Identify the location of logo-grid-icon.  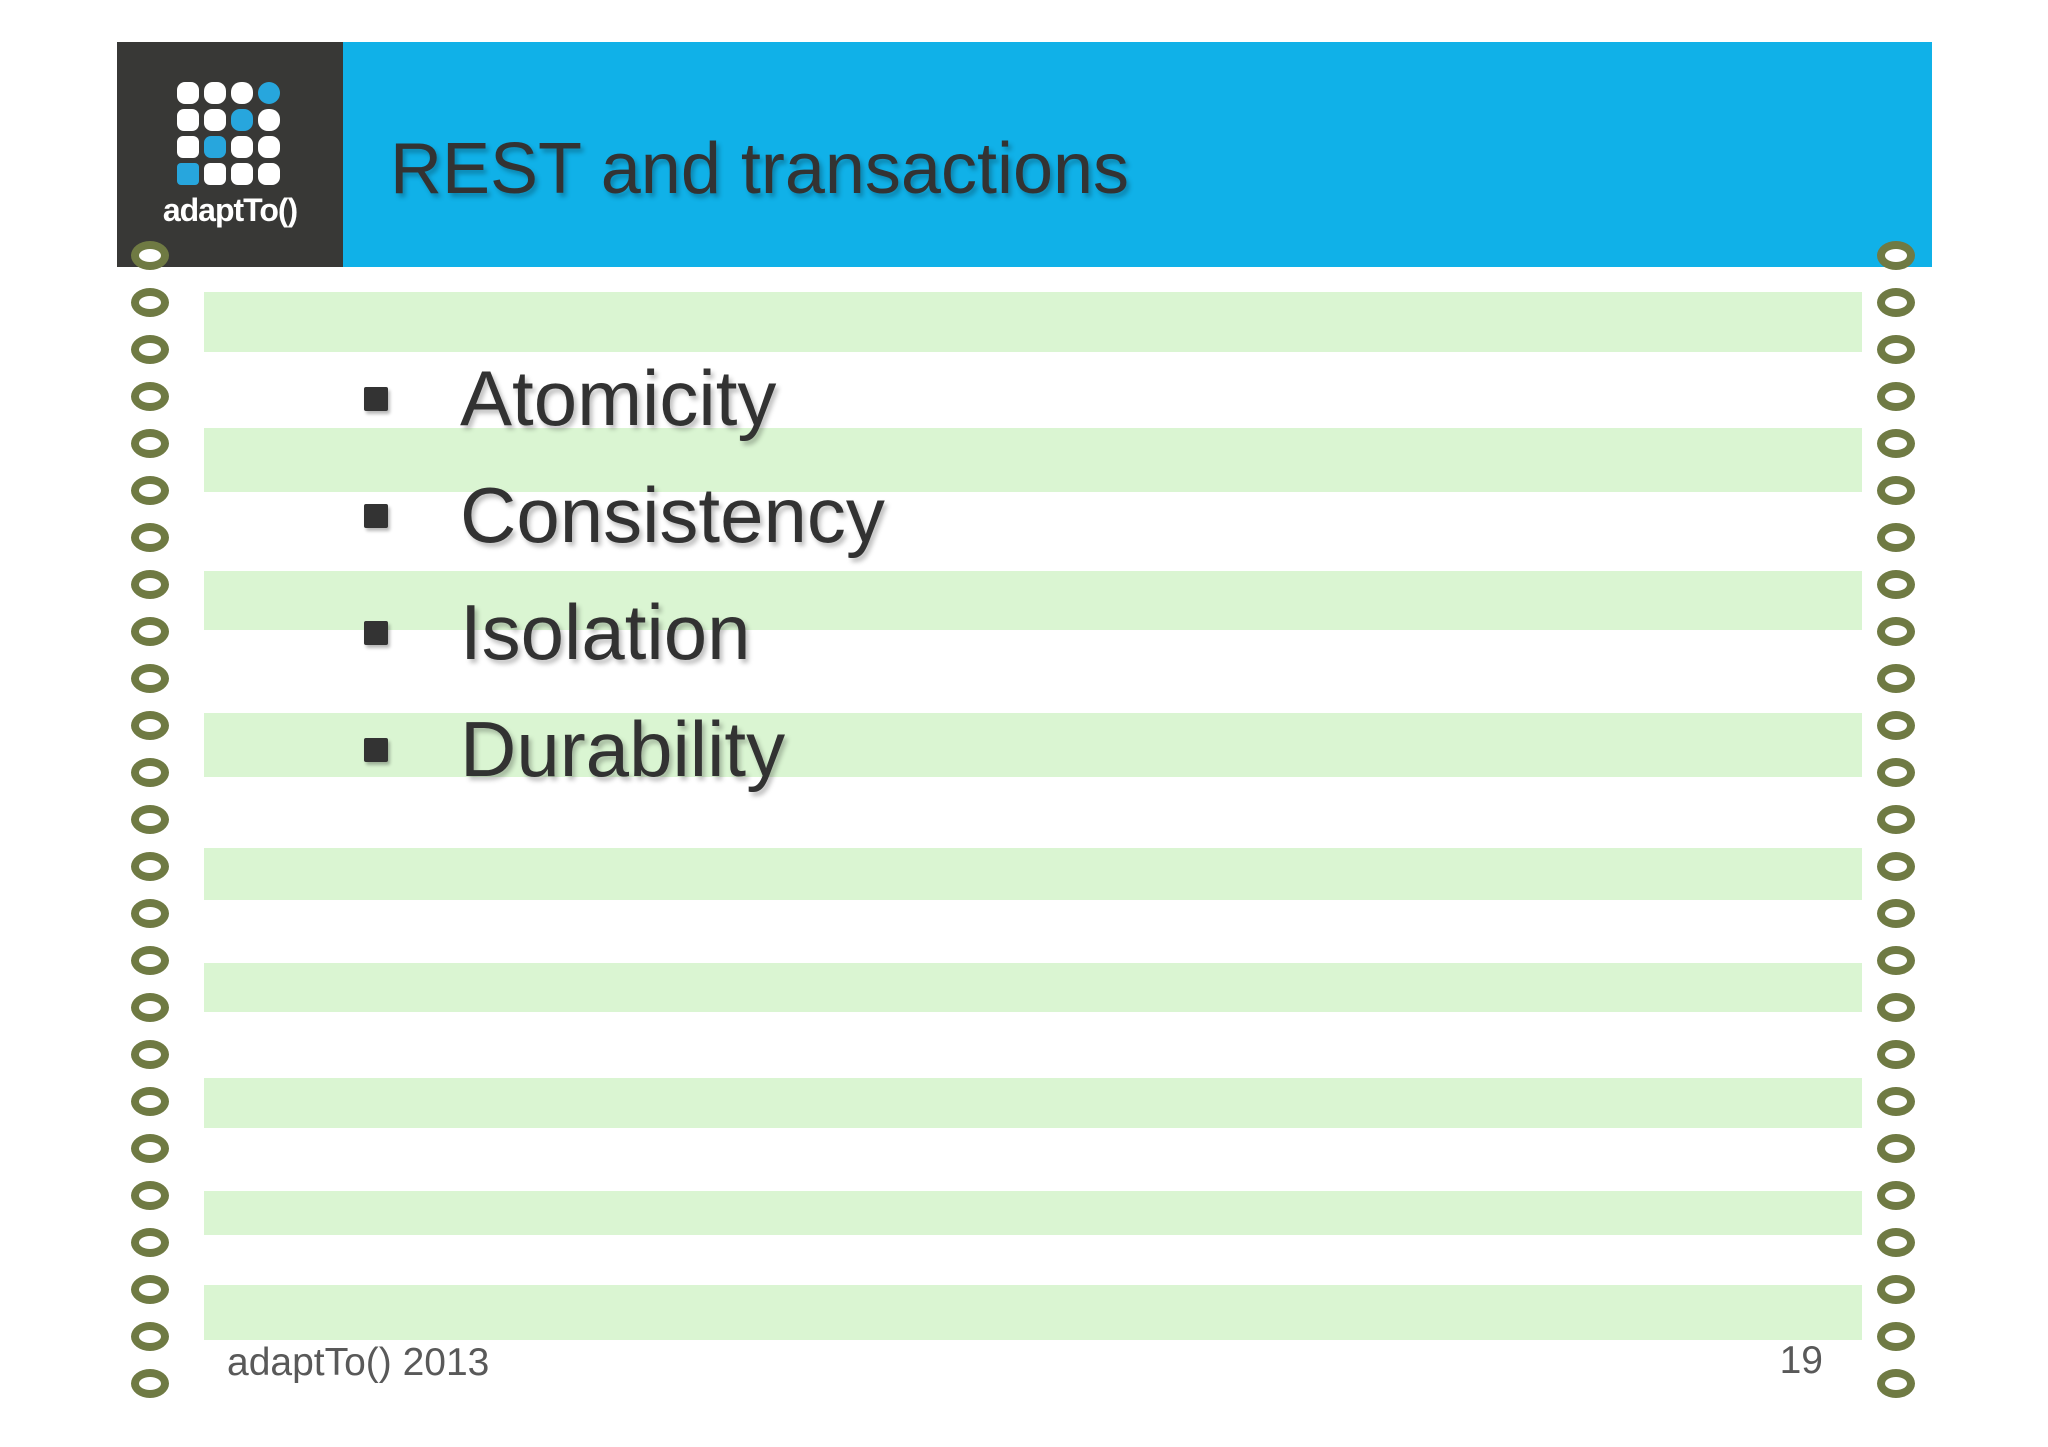
(228, 133).